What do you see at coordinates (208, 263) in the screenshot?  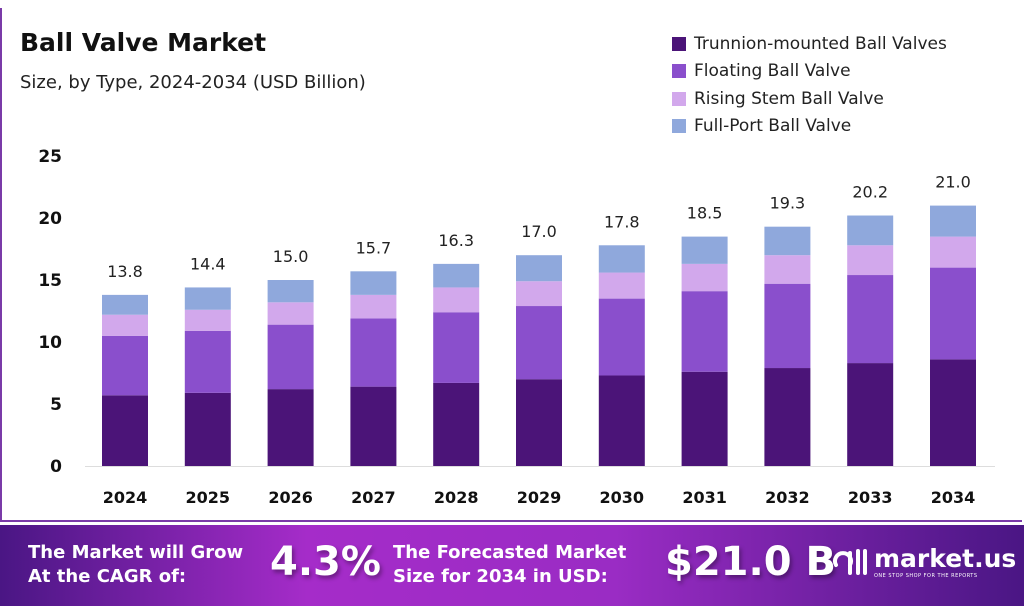 I see `total-data-label: 14.4` at bounding box center [208, 263].